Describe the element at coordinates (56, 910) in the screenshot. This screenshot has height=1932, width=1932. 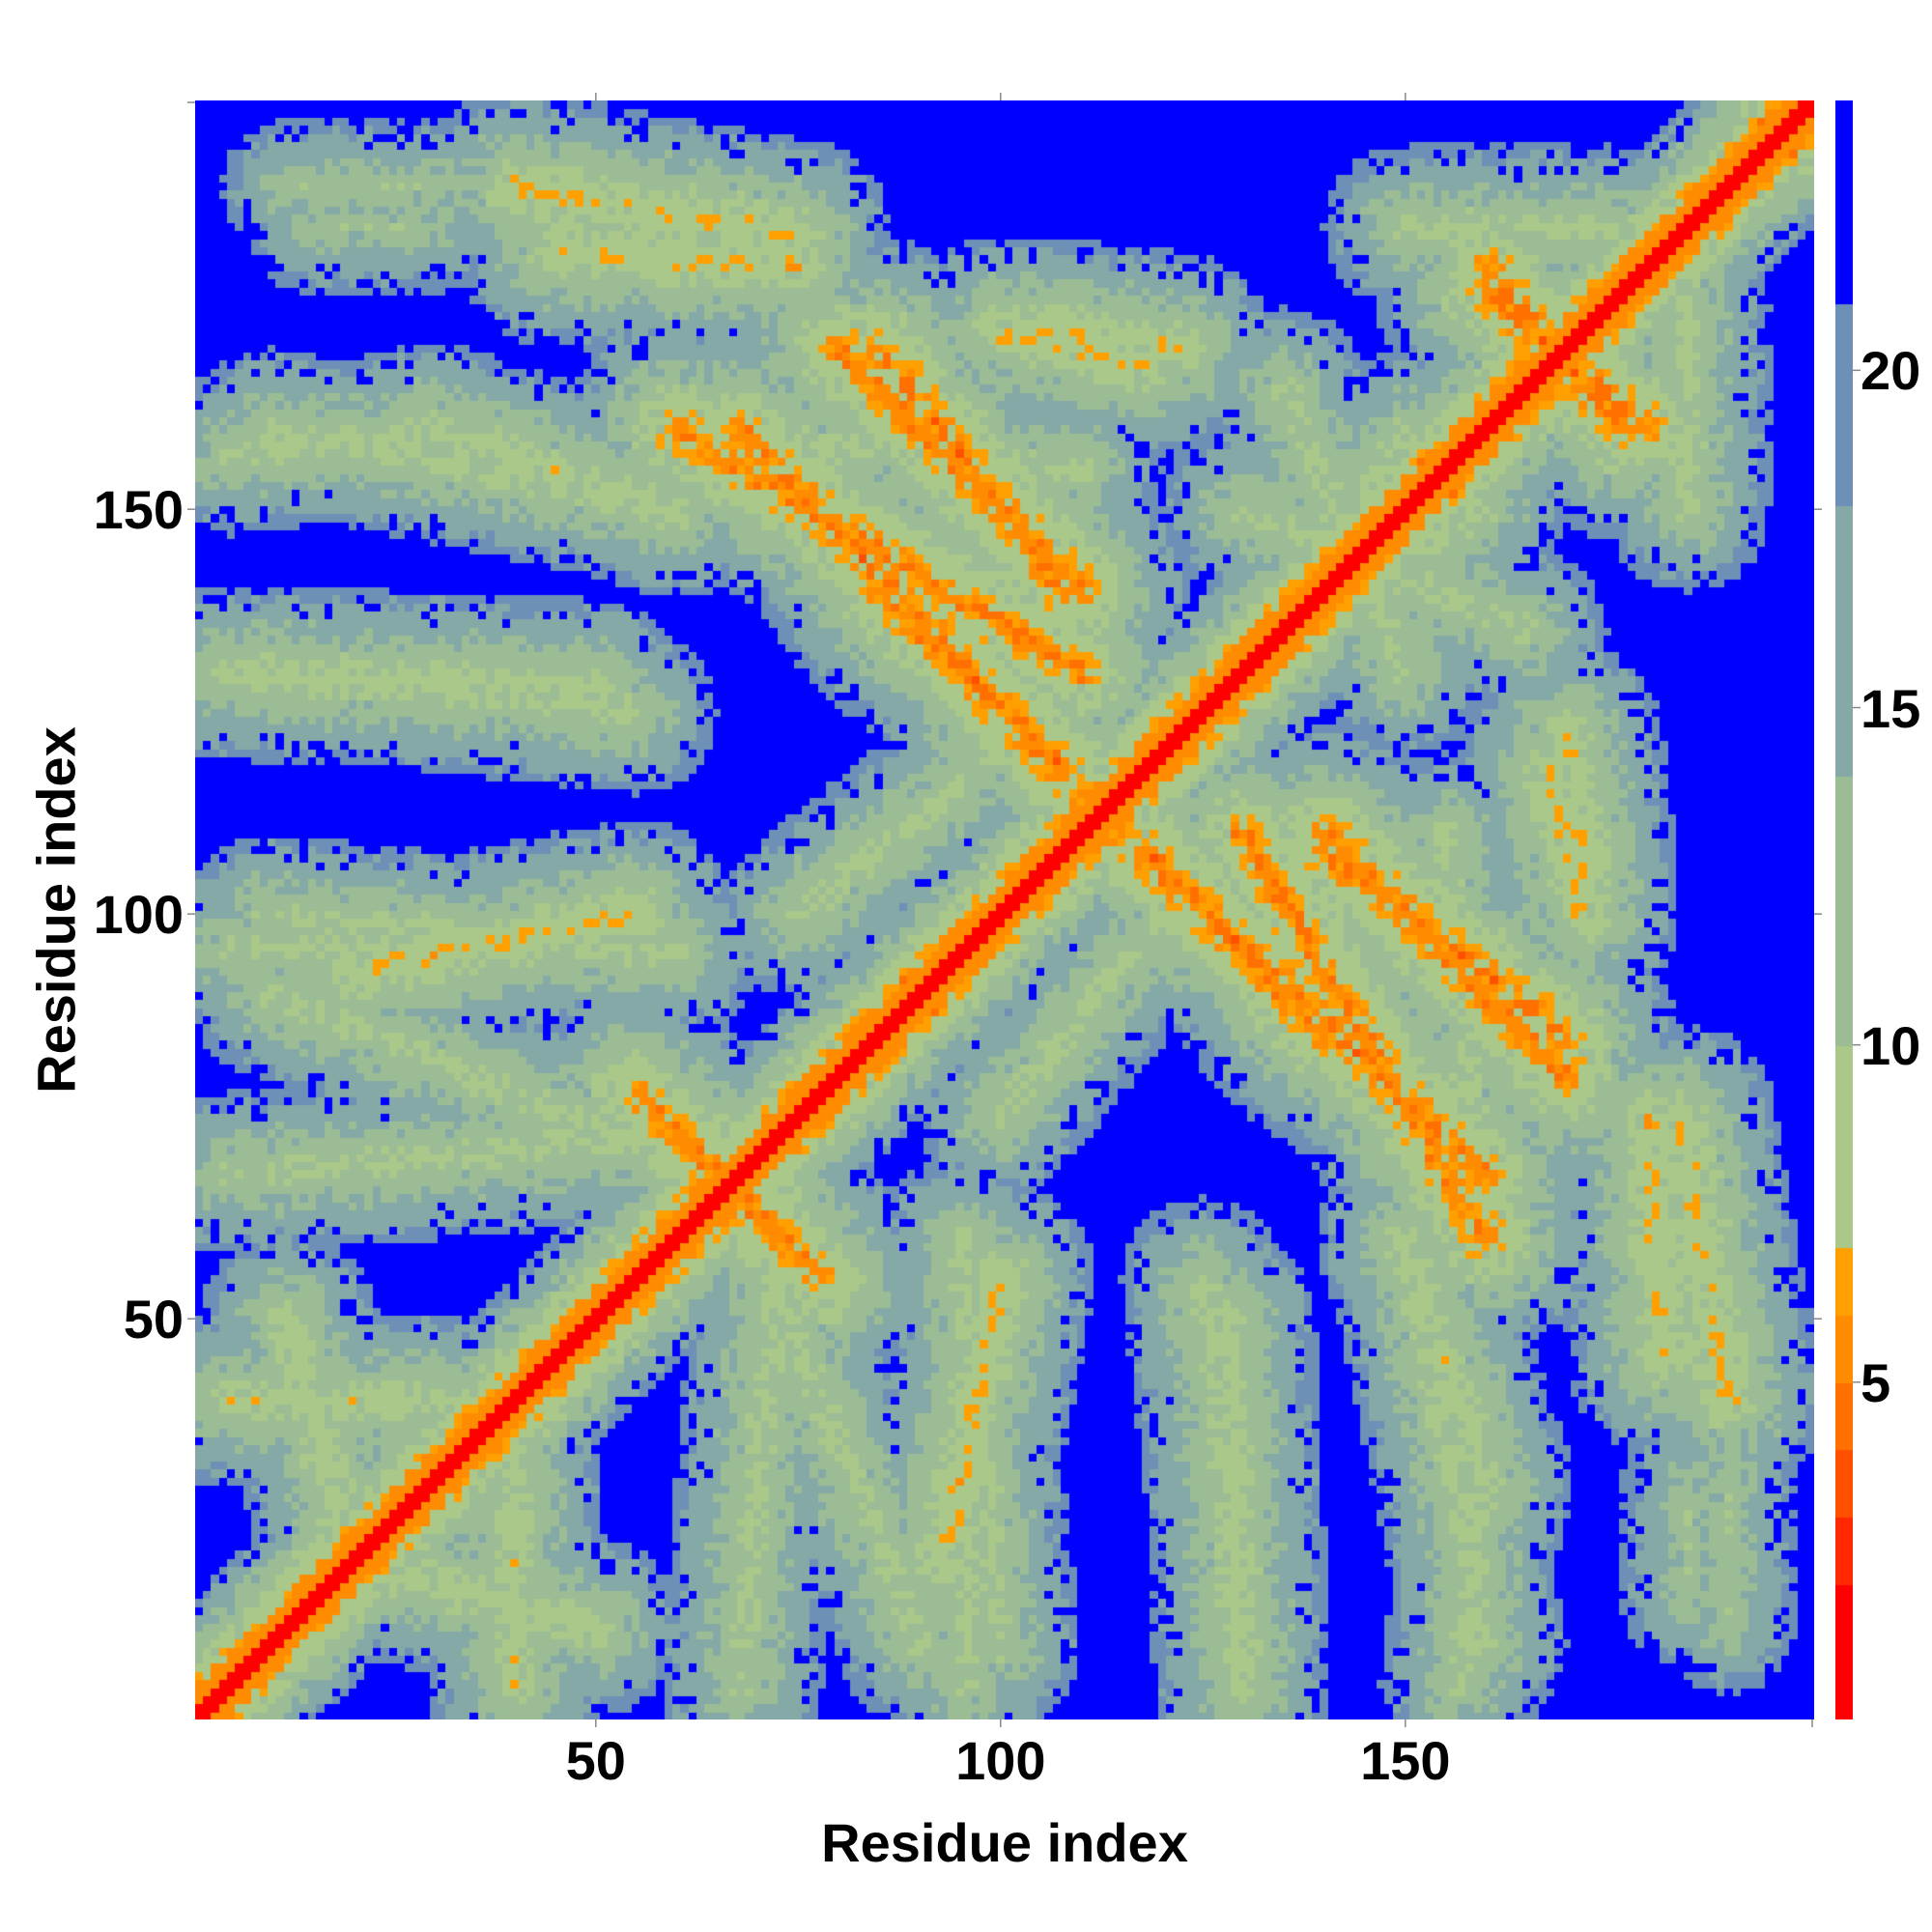
I see `y-axis-label: Residue index` at that location.